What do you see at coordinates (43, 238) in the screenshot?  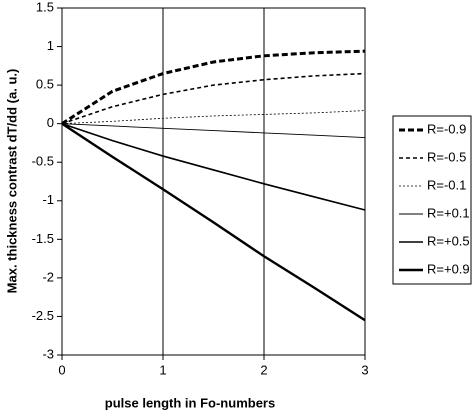 I see `y-tick-label: -1.5` at bounding box center [43, 238].